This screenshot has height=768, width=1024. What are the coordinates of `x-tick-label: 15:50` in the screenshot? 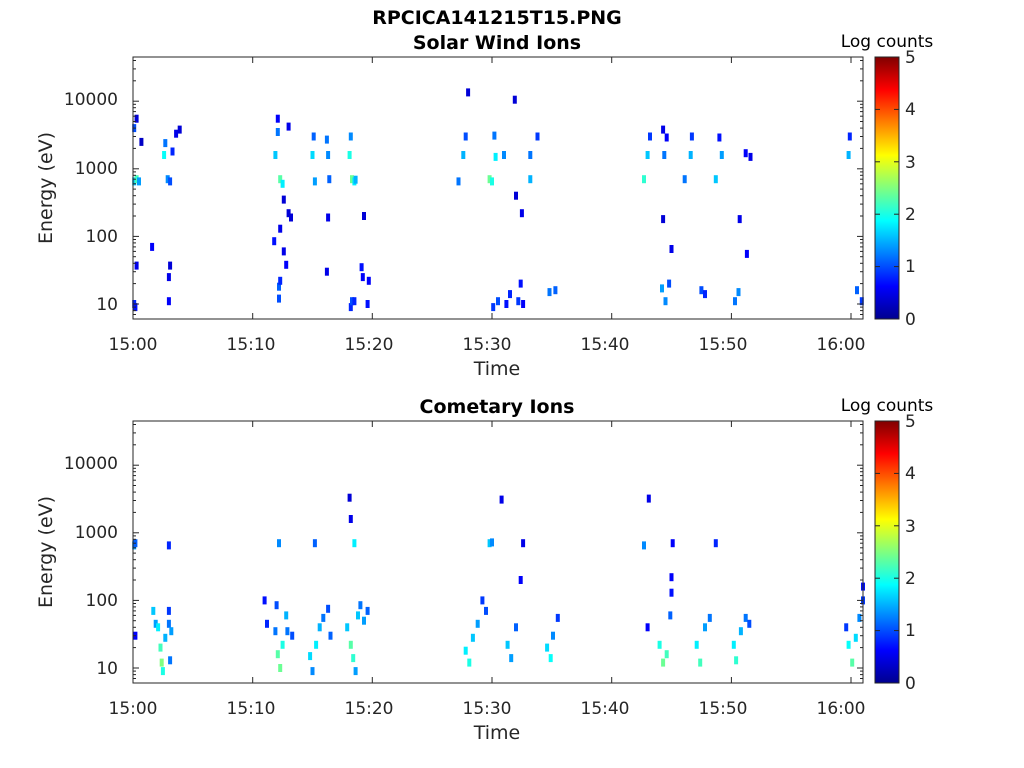 It's located at (723, 345).